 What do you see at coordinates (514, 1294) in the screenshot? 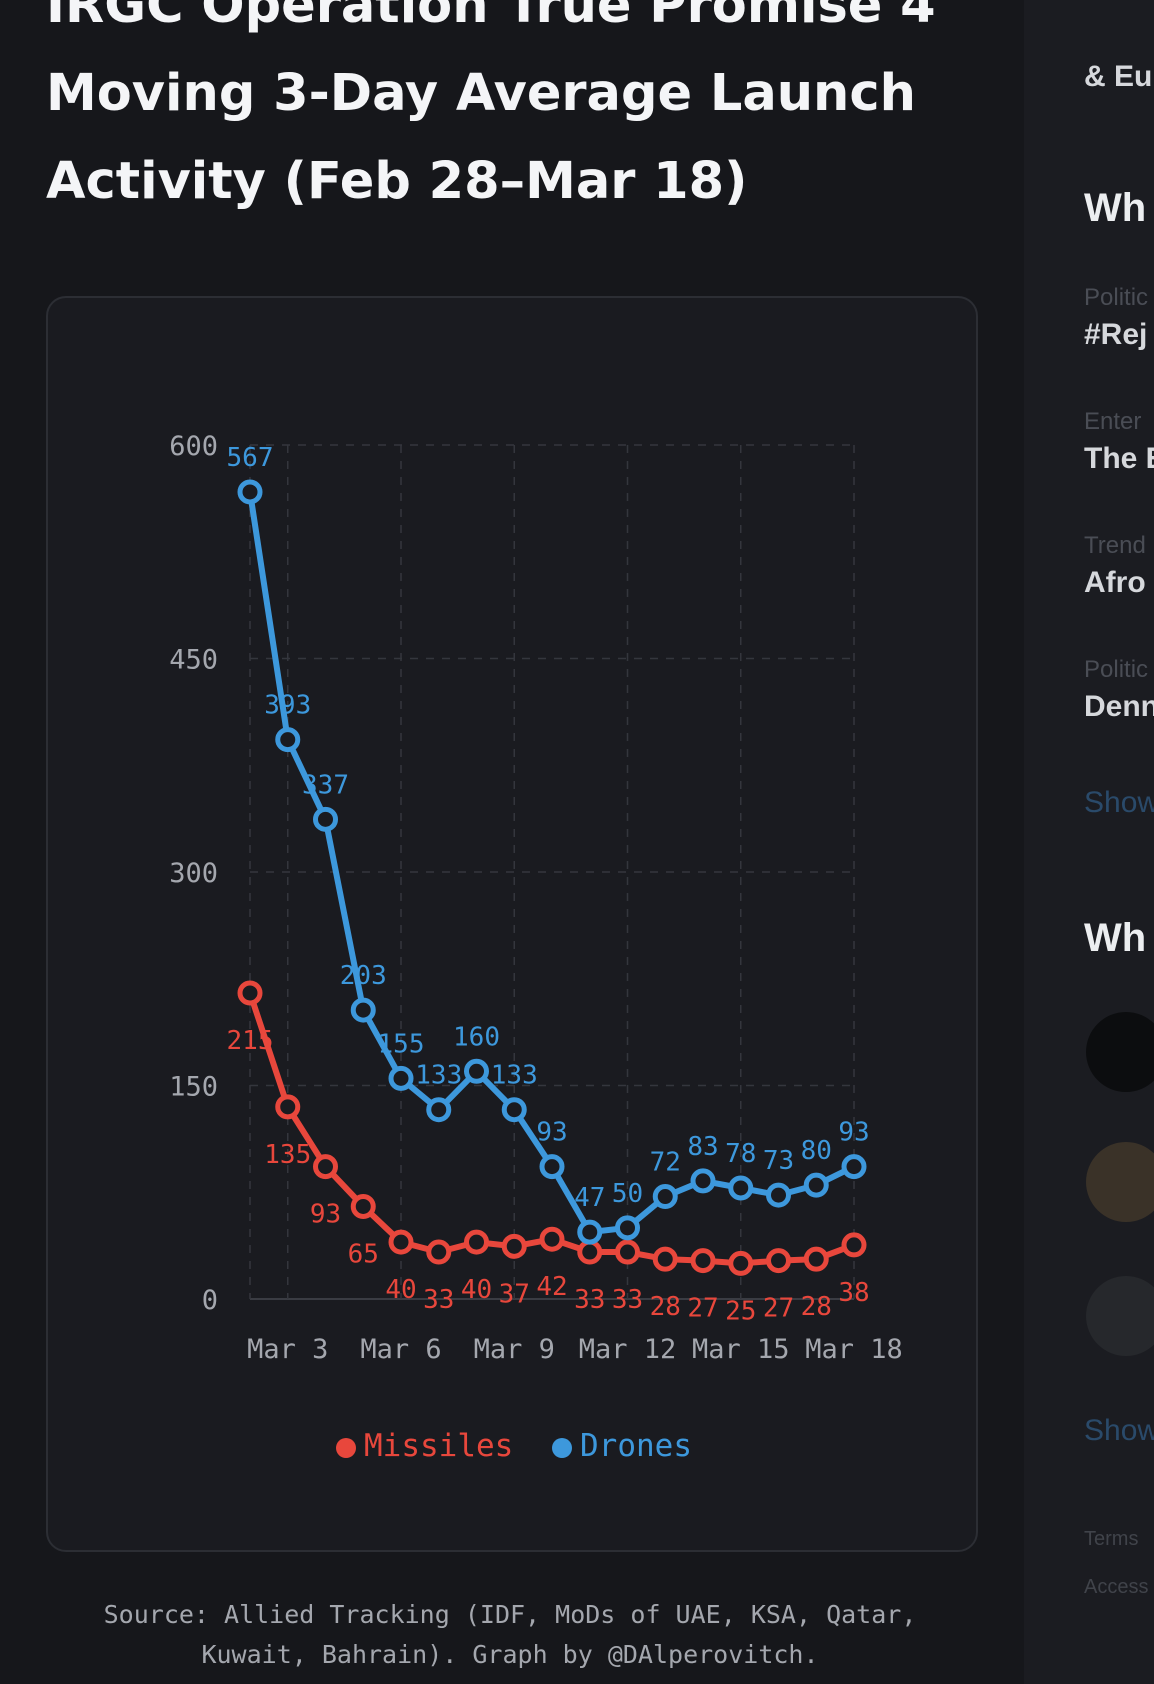
I see `missiles-data-label: 37` at bounding box center [514, 1294].